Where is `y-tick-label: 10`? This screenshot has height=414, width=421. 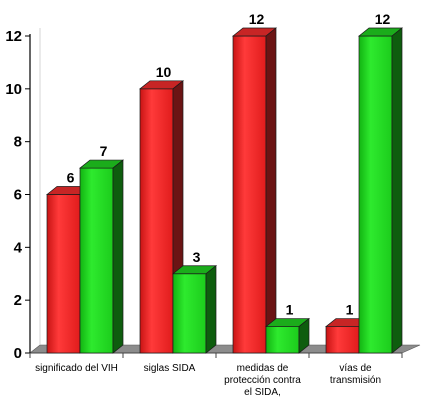
y-tick-label: 10 is located at coordinates (13, 89).